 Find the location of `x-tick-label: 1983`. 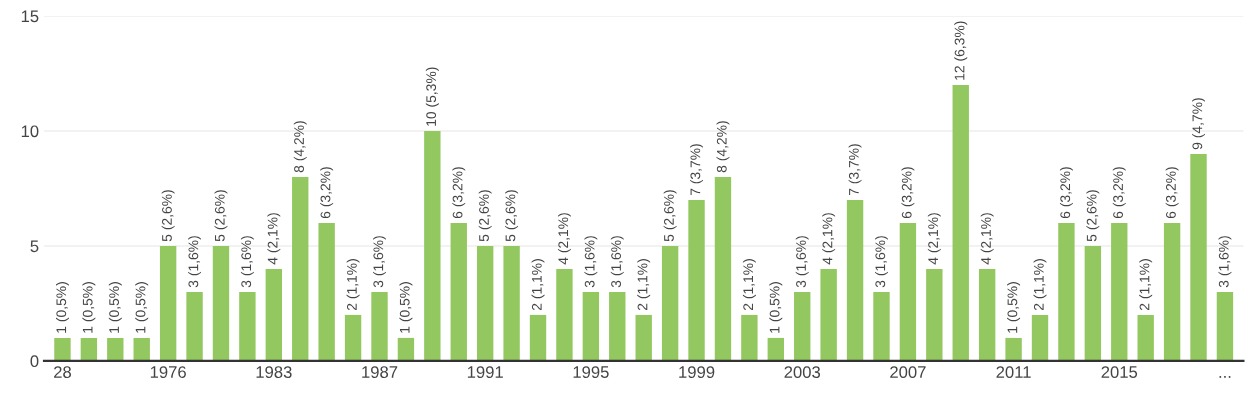

x-tick-label: 1983 is located at coordinates (274, 372).